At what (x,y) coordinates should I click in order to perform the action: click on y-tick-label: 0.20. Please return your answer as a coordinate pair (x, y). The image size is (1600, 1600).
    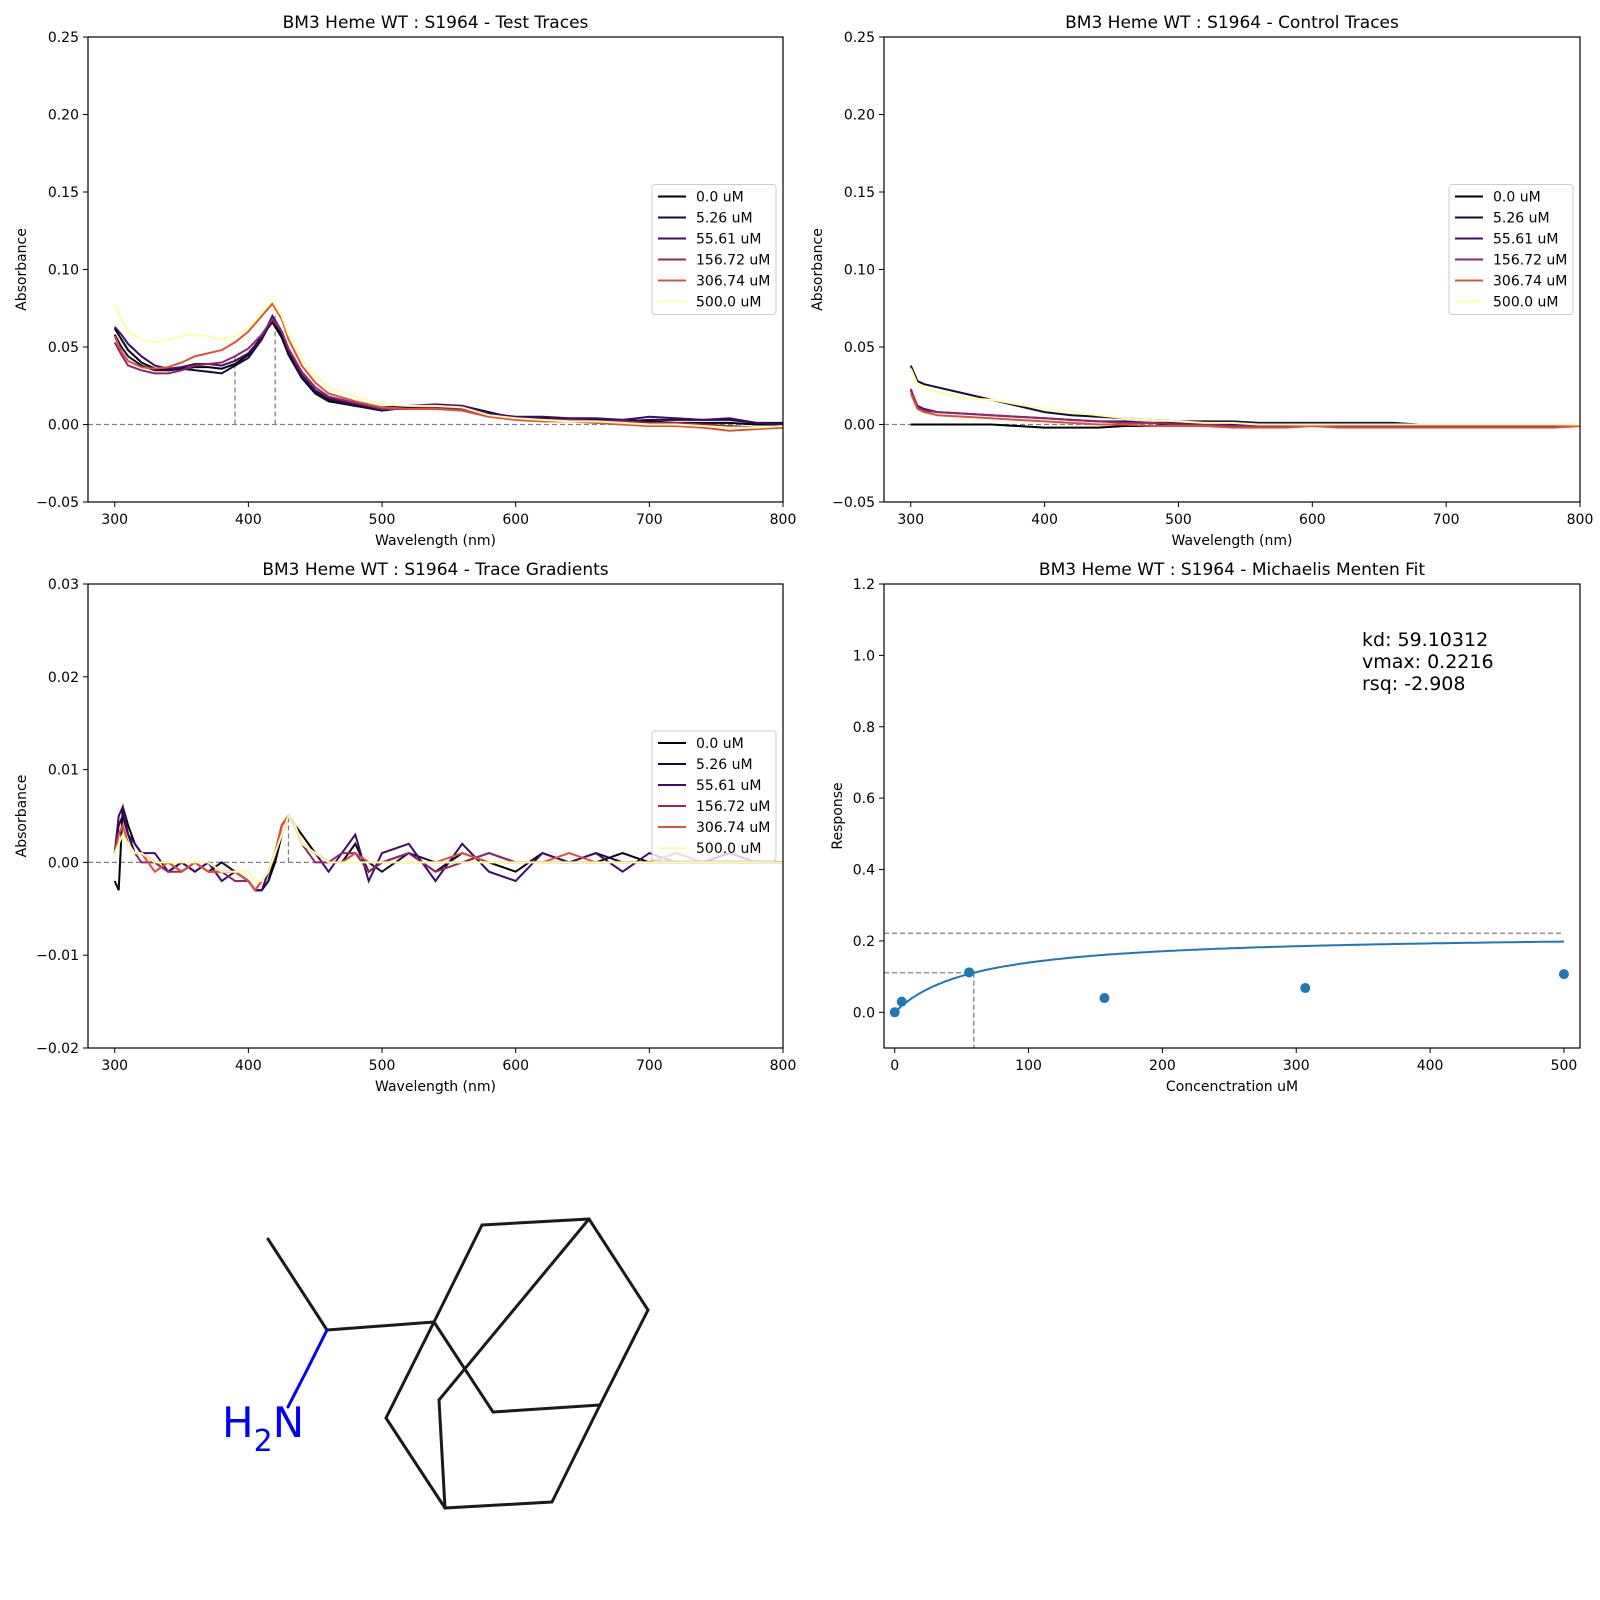
    Looking at the image, I should click on (63, 116).